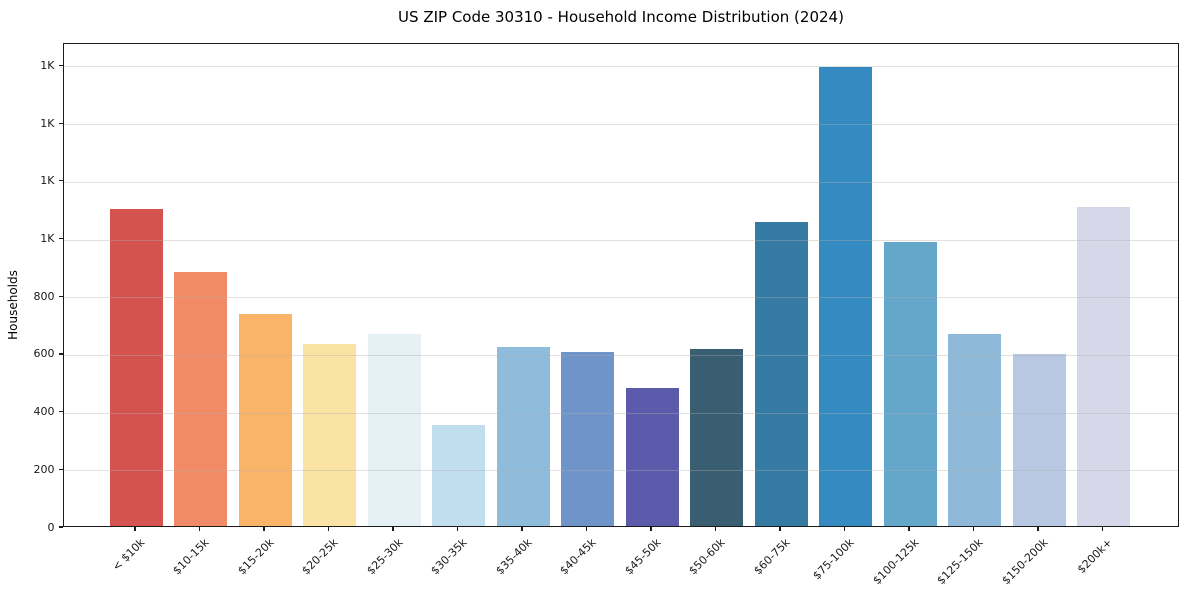 Image resolution: width=1189 pixels, height=590 pixels. Describe the element at coordinates (652, 456) in the screenshot. I see `bar-$45-50k` at that location.